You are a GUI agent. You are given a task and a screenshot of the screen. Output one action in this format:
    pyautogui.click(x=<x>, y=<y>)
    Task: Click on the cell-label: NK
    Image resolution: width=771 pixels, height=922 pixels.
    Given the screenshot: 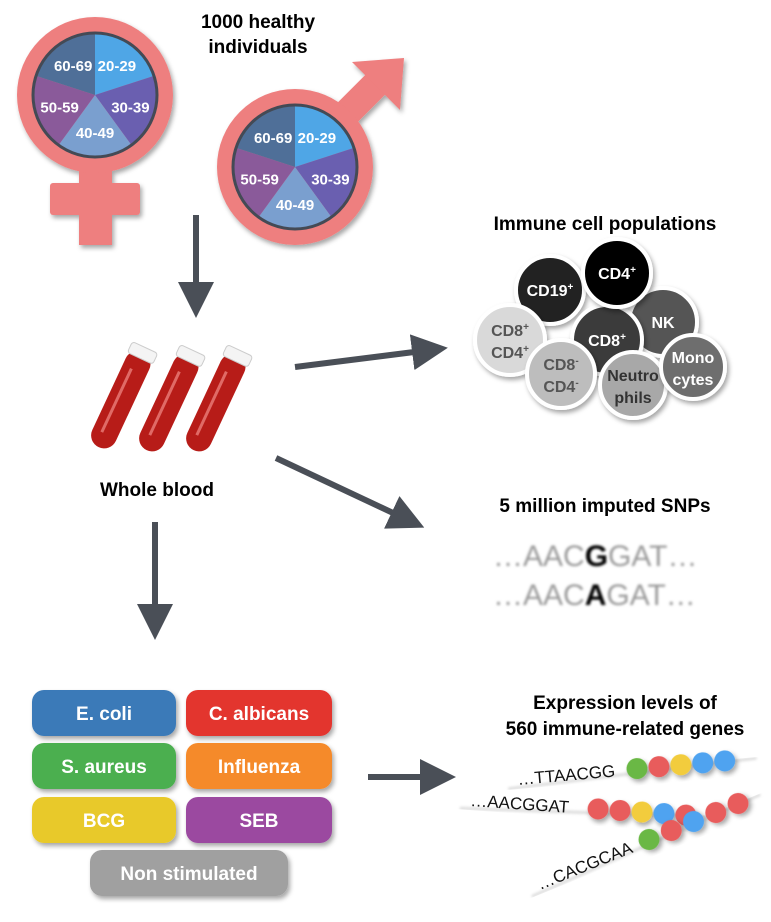 What is the action you would take?
    pyautogui.click(x=663, y=323)
    